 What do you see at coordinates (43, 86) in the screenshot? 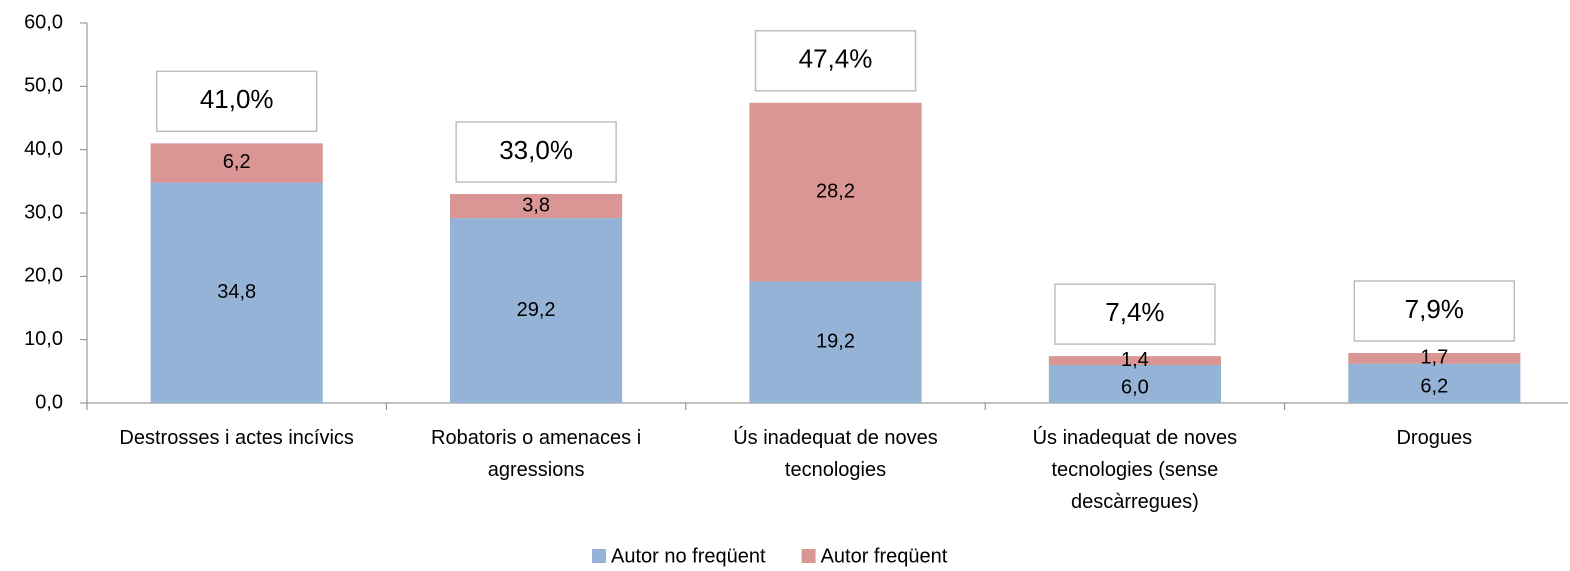
I see `y-tick-label: 50,0` at bounding box center [43, 86].